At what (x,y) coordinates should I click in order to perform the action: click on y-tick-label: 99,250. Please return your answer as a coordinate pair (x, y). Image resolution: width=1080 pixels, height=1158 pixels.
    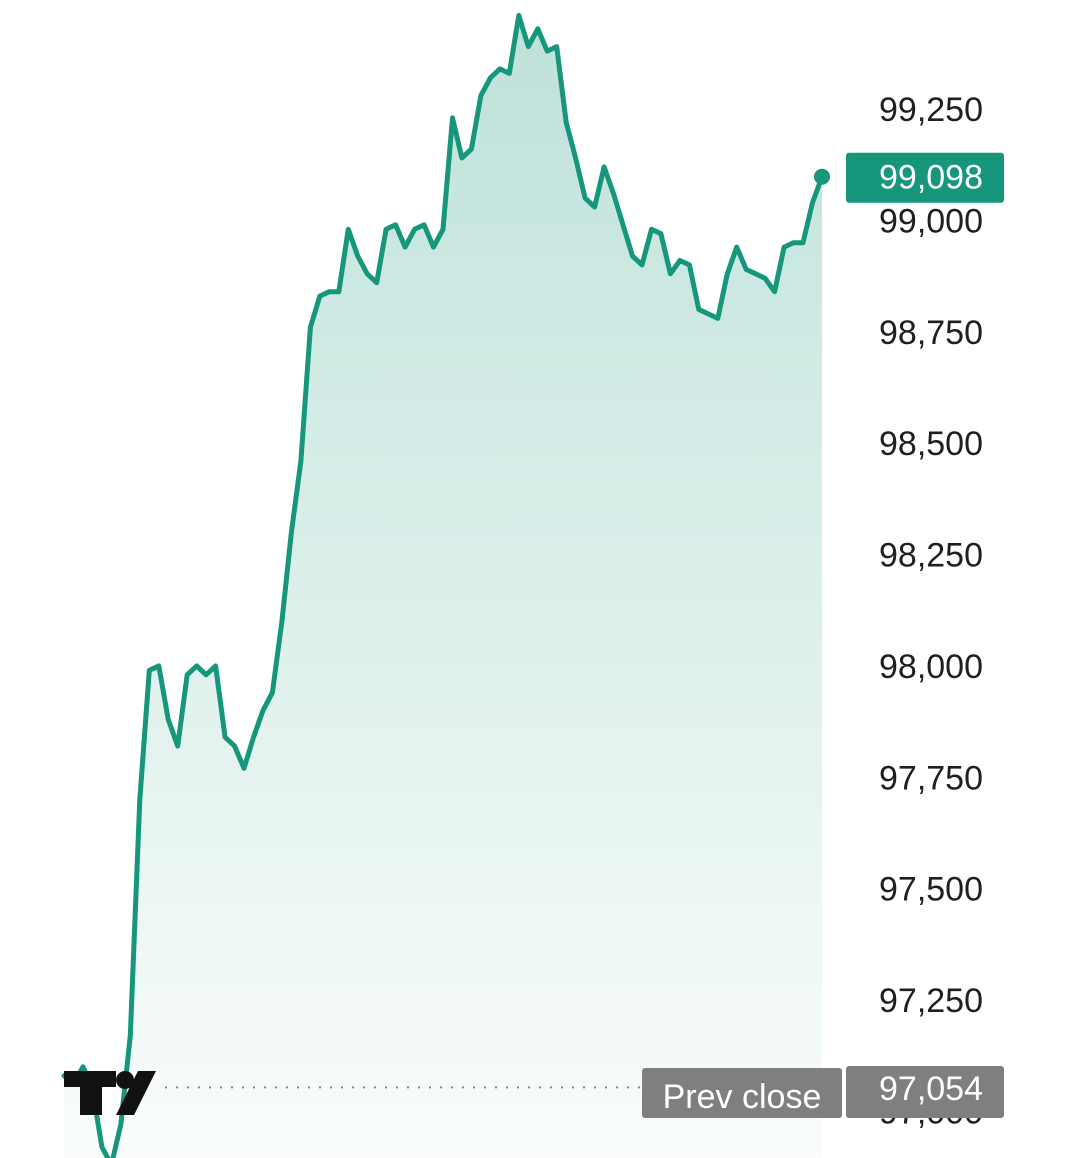
    Looking at the image, I should click on (931, 110).